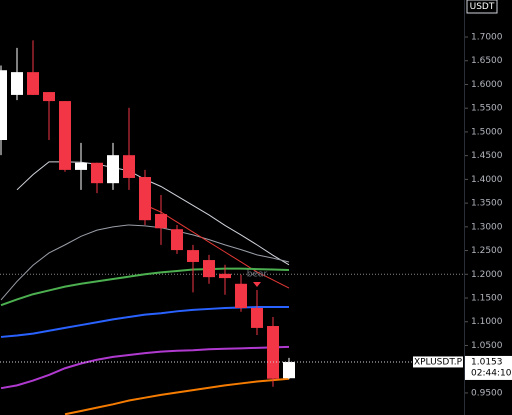 The image size is (512, 415). I want to click on y-tick-label: 1.0500, so click(487, 346).